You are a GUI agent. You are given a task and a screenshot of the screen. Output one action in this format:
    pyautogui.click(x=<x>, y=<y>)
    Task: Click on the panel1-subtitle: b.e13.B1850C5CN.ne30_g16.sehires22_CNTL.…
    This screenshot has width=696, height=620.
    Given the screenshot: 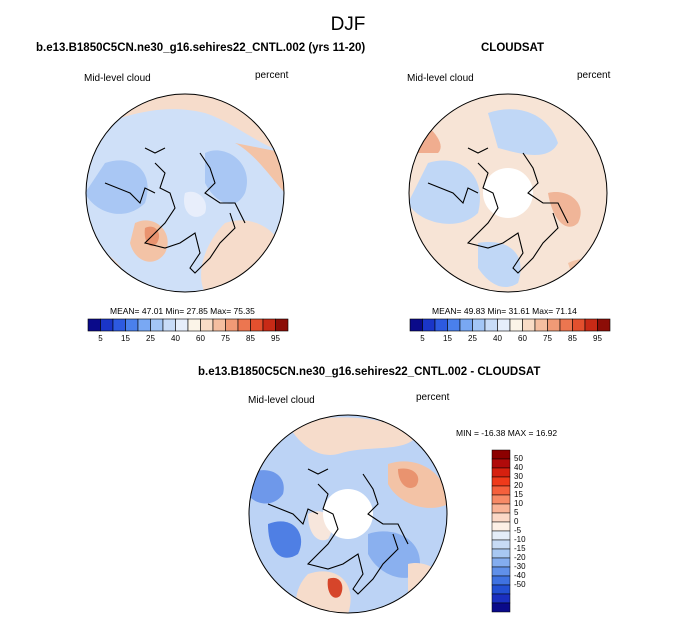 What is the action you would take?
    pyautogui.click(x=201, y=48)
    